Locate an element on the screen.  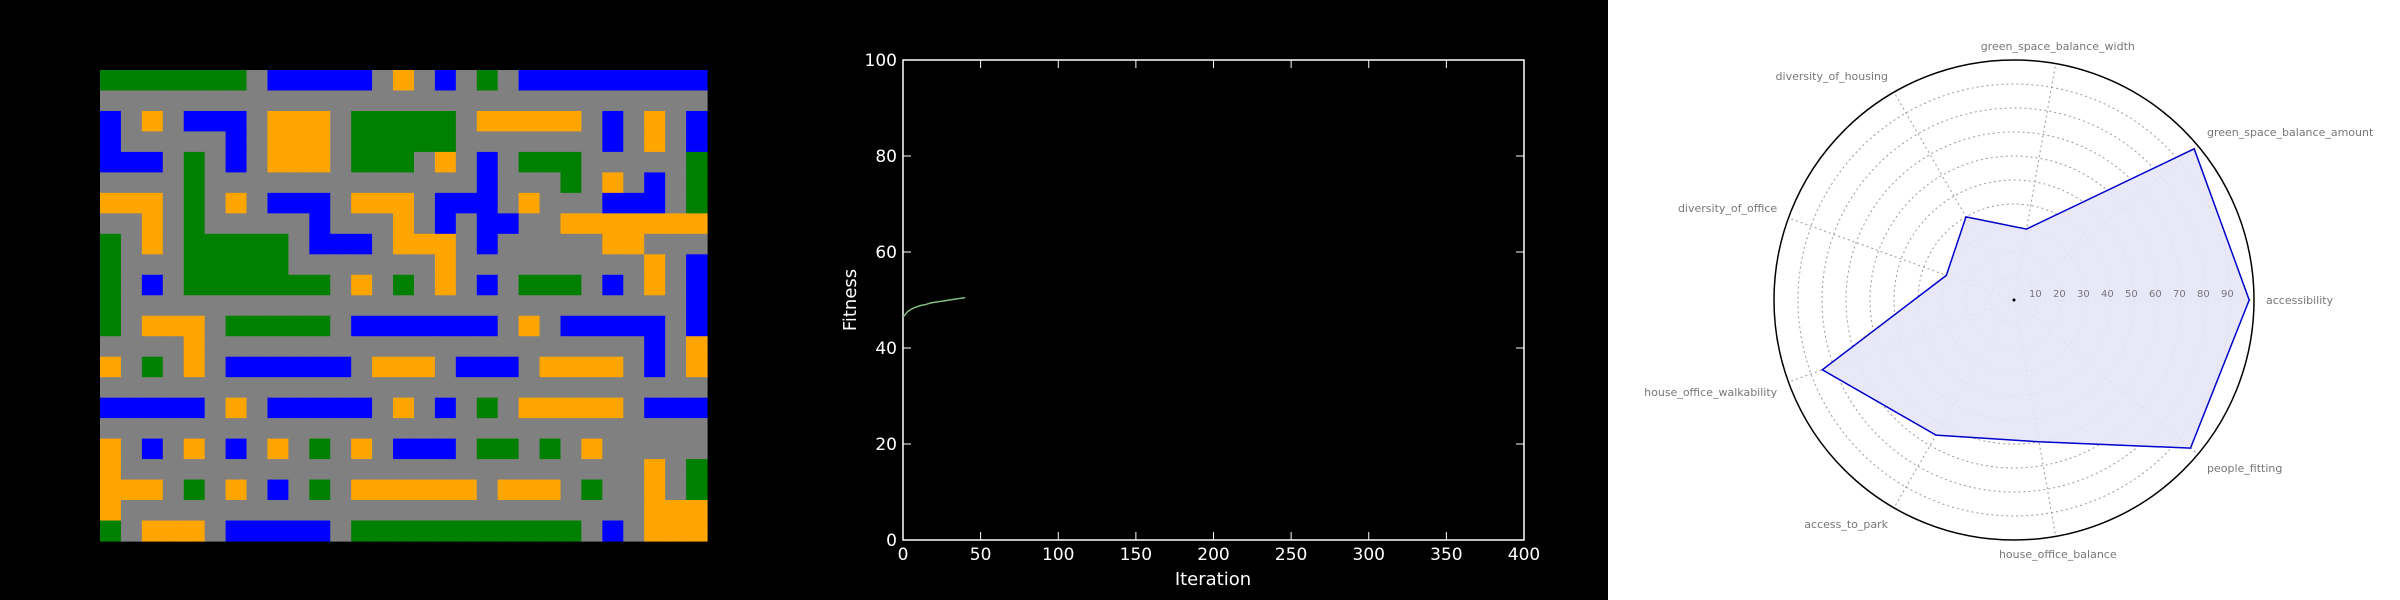
radar-ring-label: 20 is located at coordinates (2059, 294).